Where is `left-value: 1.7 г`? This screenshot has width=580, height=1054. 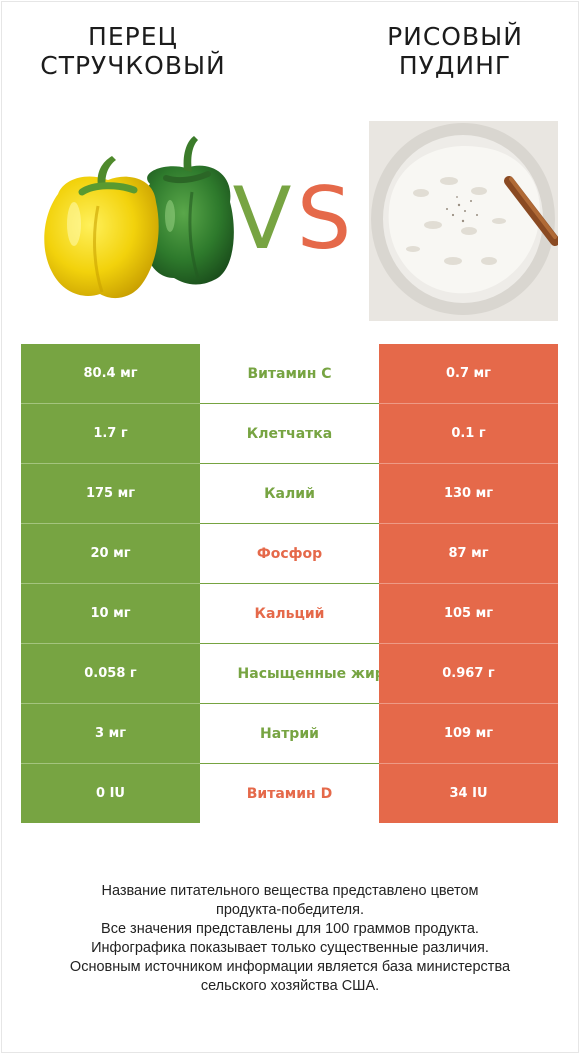
left-value: 1.7 г is located at coordinates (110, 433).